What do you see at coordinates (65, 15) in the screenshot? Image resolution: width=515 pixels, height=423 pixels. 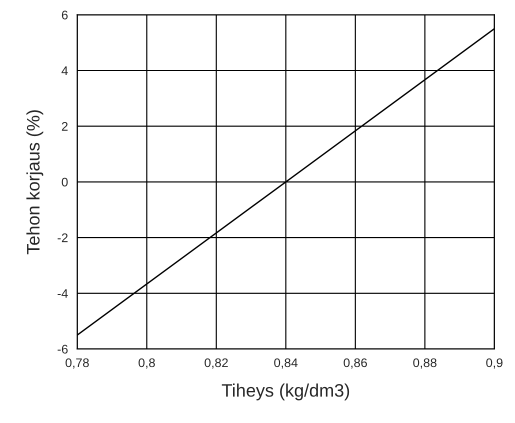 I see `y-tick-label: 6` at bounding box center [65, 15].